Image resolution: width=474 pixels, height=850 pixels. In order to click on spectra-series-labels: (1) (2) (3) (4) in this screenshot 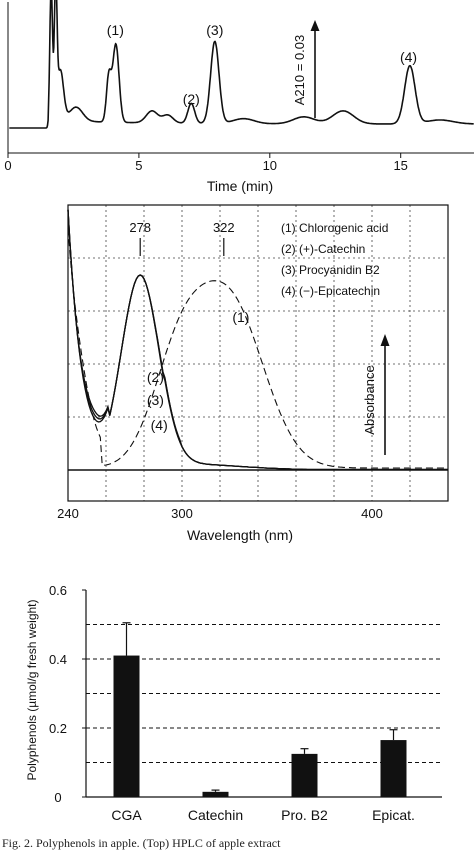, I will do `click(198, 371)`.